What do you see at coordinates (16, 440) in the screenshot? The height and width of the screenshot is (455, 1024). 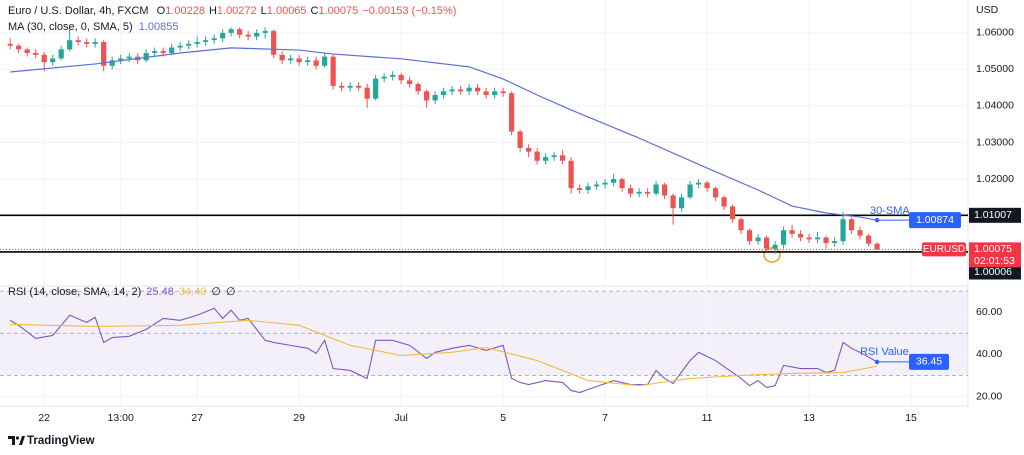 I see `brand-logo` at bounding box center [16, 440].